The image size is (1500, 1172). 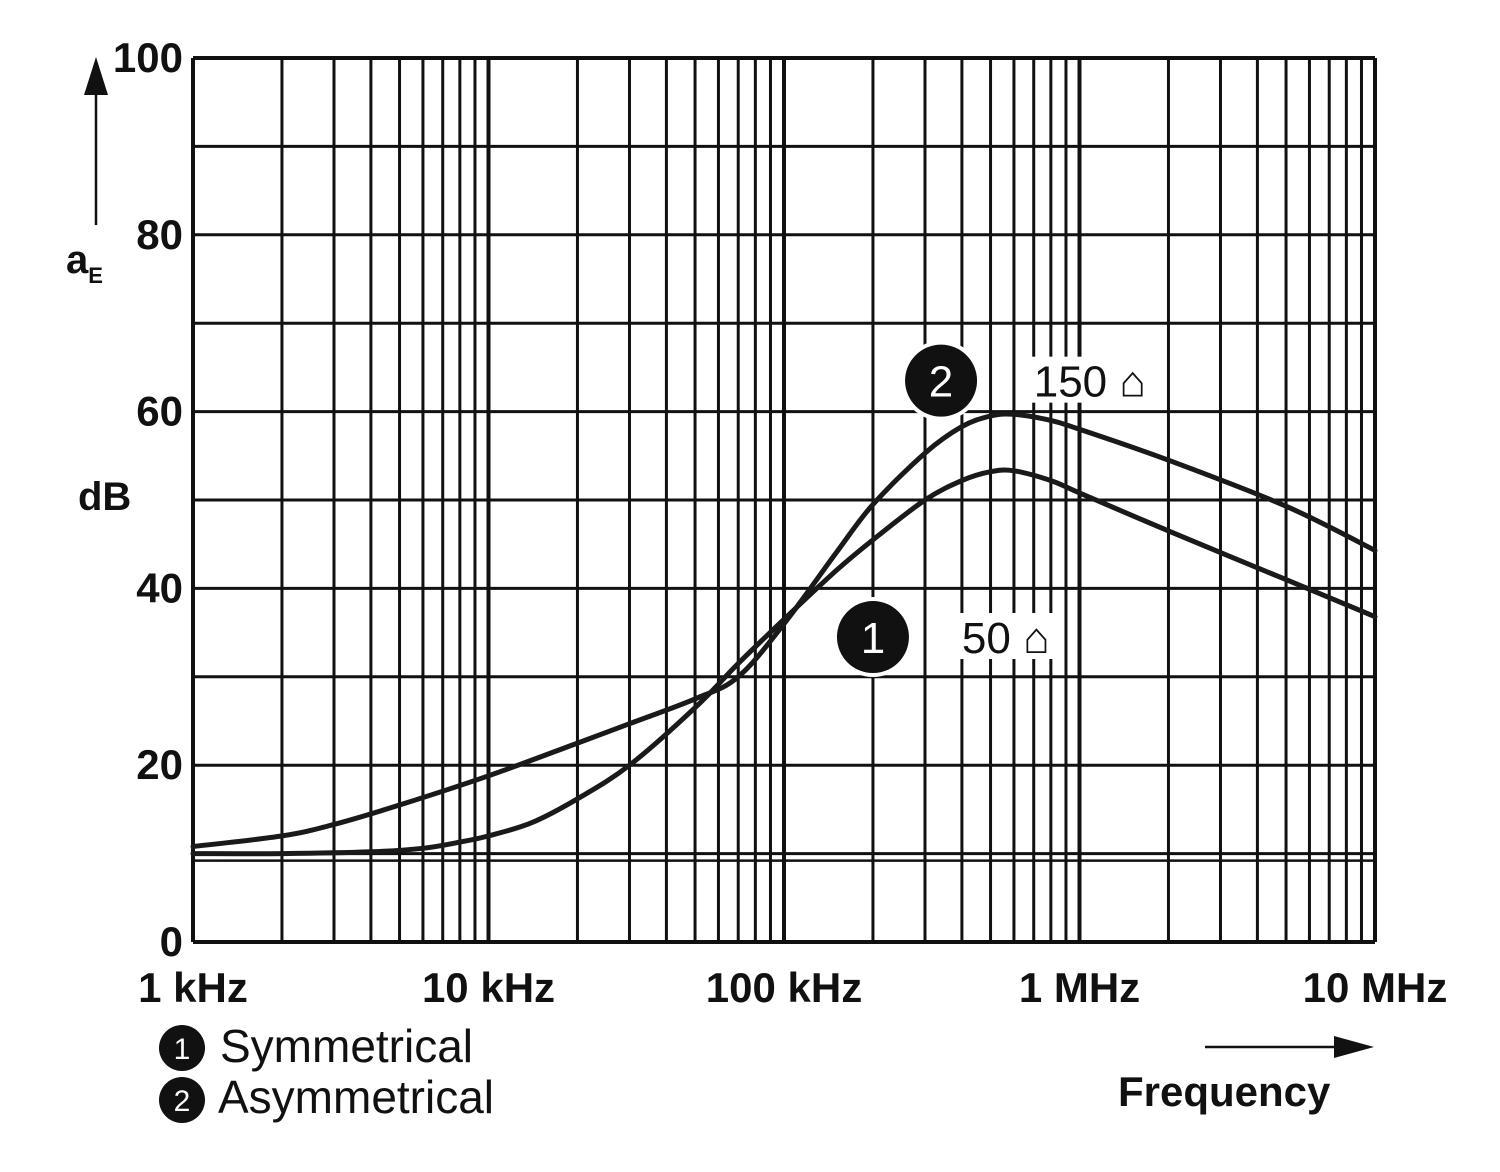 I want to click on annotation-2-number: 2, so click(x=941, y=382).